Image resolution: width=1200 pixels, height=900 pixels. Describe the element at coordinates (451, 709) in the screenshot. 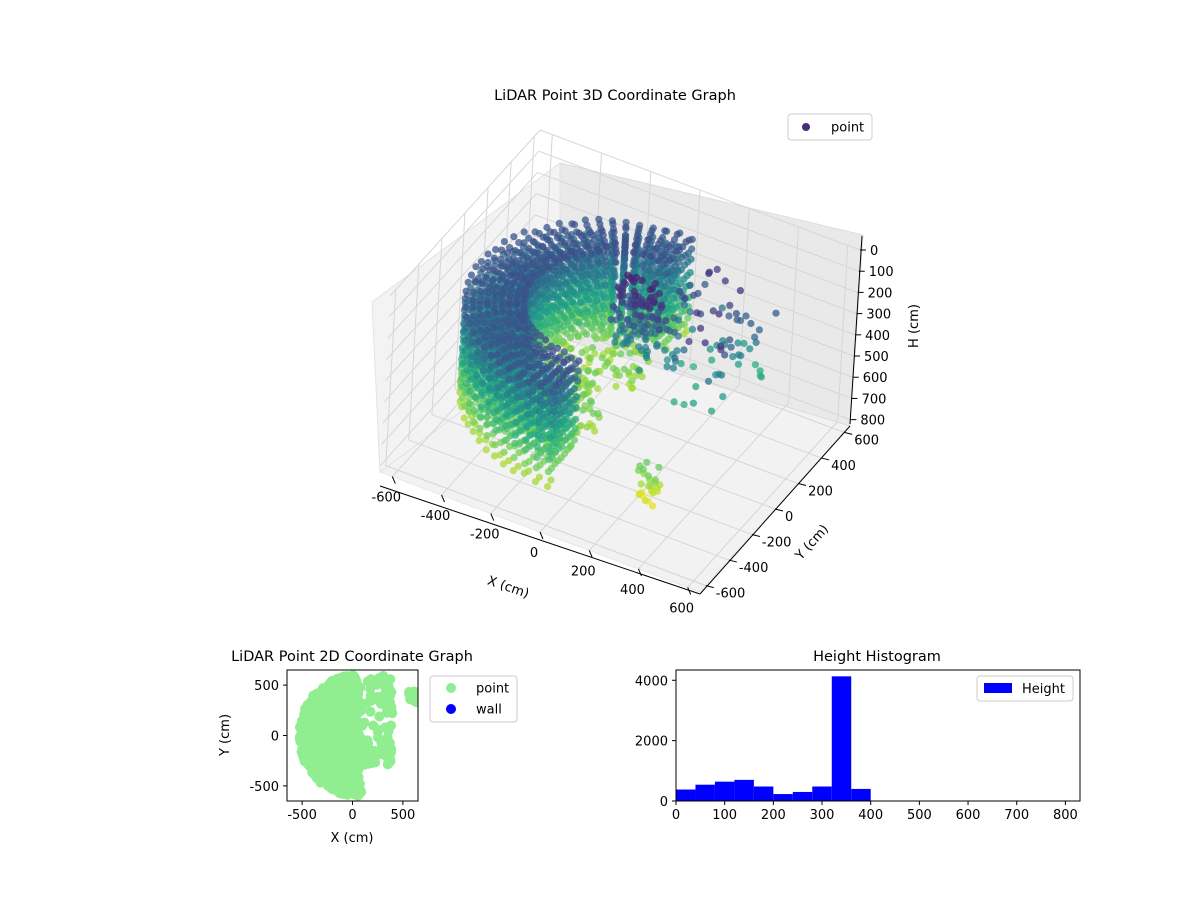

I see `plot2d-legend-marker-wall` at that location.